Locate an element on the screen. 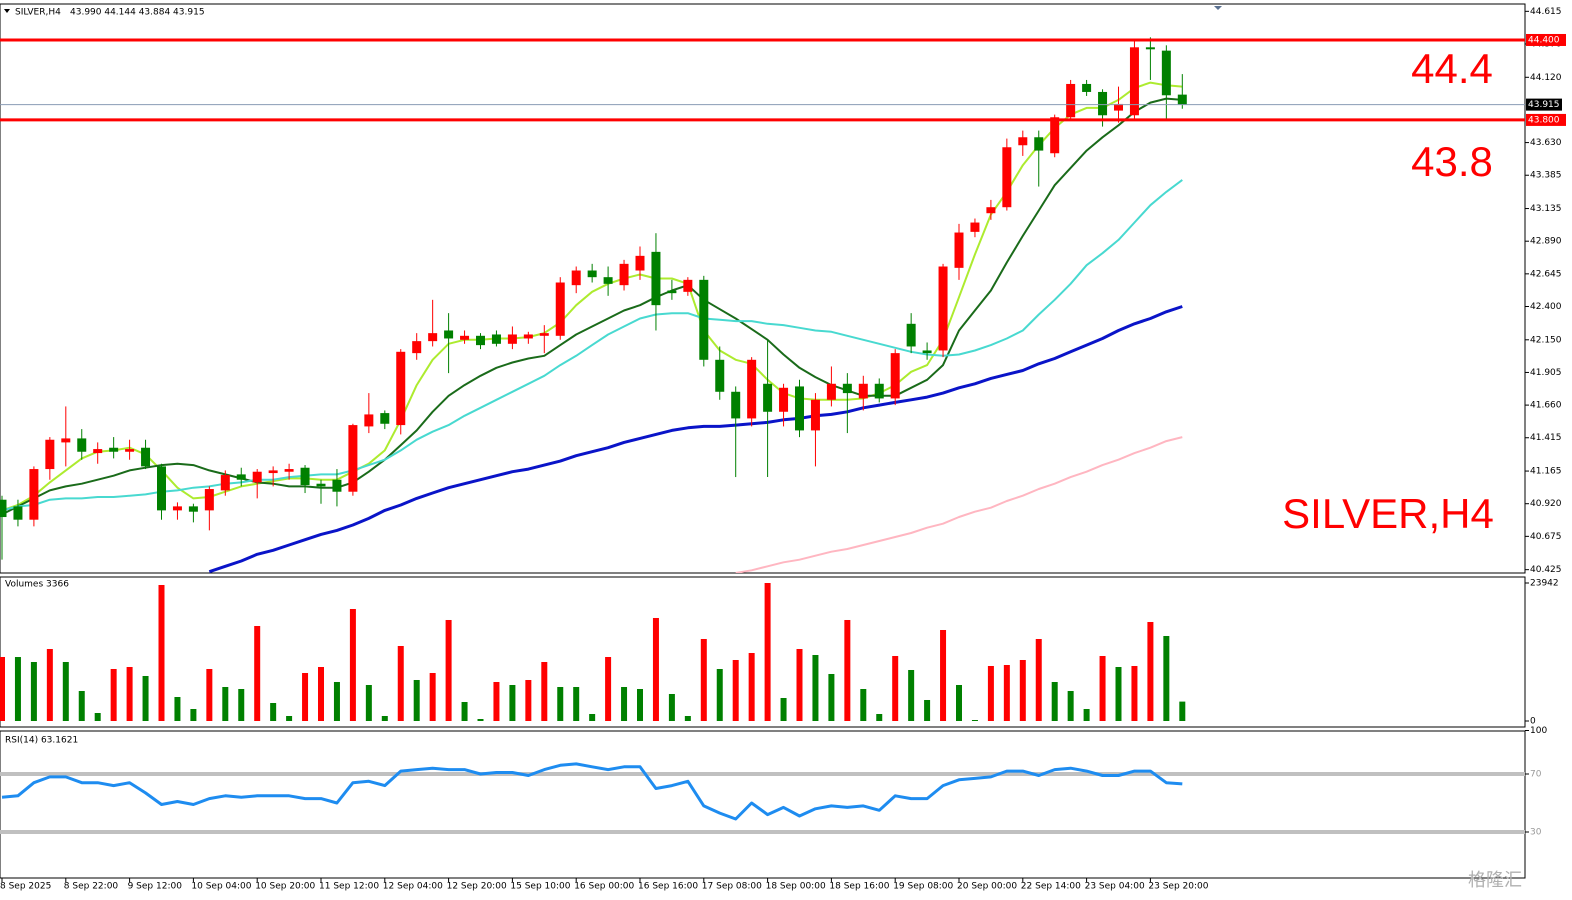 This screenshot has width=1572, height=900. y-tick-label: 41.905 is located at coordinates (1546, 373).